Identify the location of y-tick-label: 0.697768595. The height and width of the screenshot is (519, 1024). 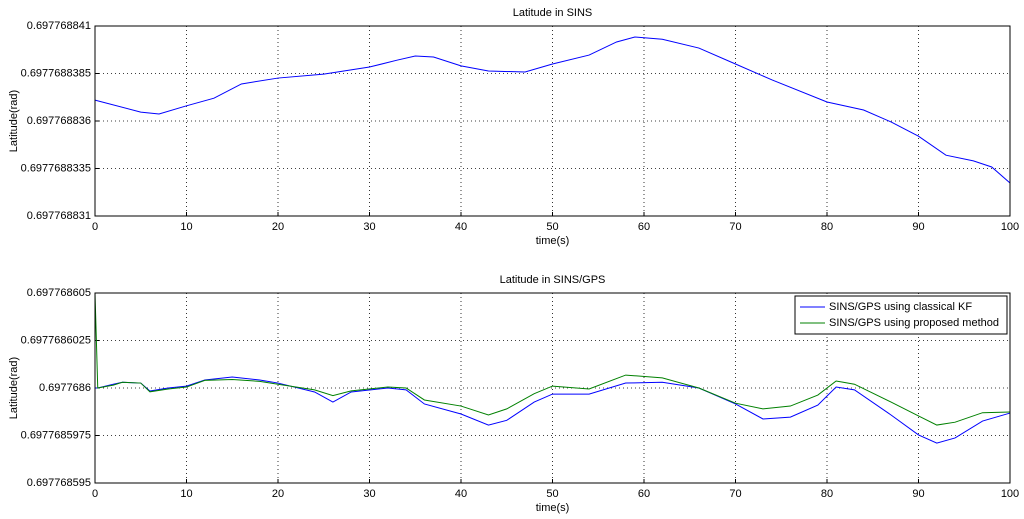
(59, 483).